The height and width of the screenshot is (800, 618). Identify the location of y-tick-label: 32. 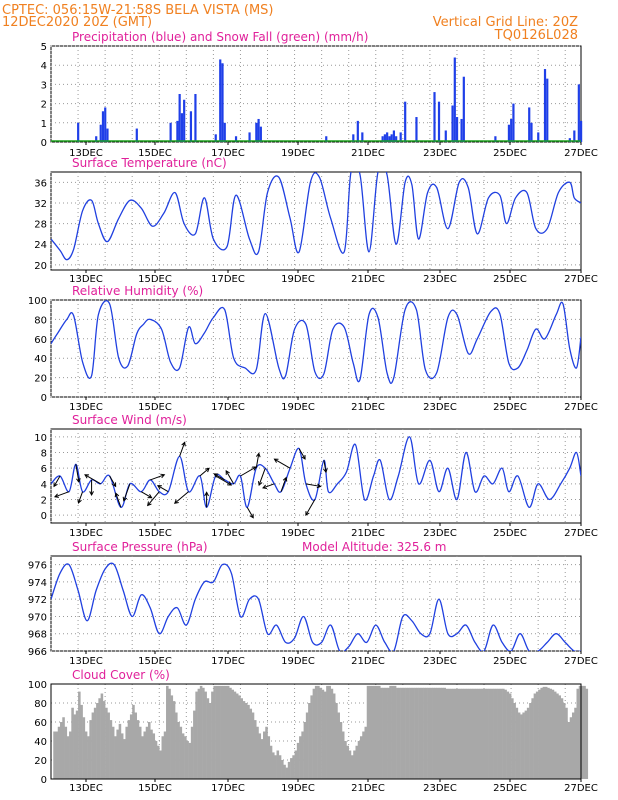
(40, 204).